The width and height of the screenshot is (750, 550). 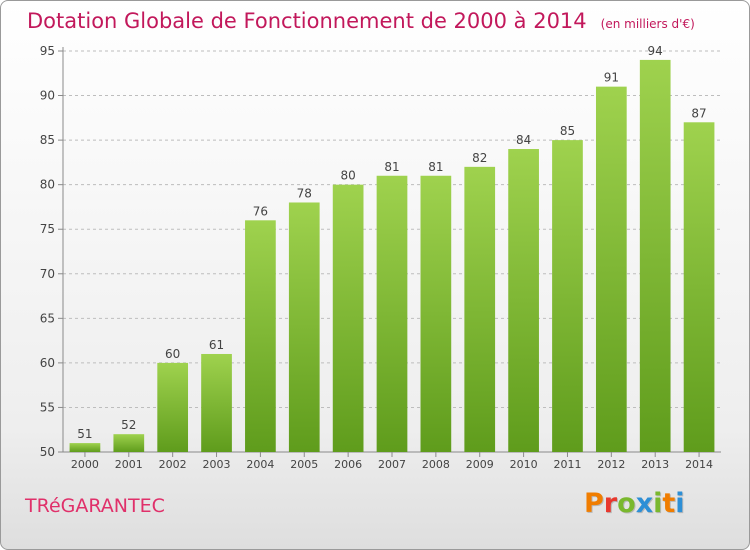 What do you see at coordinates (84, 434) in the screenshot?
I see `bar-value-label: 51` at bounding box center [84, 434].